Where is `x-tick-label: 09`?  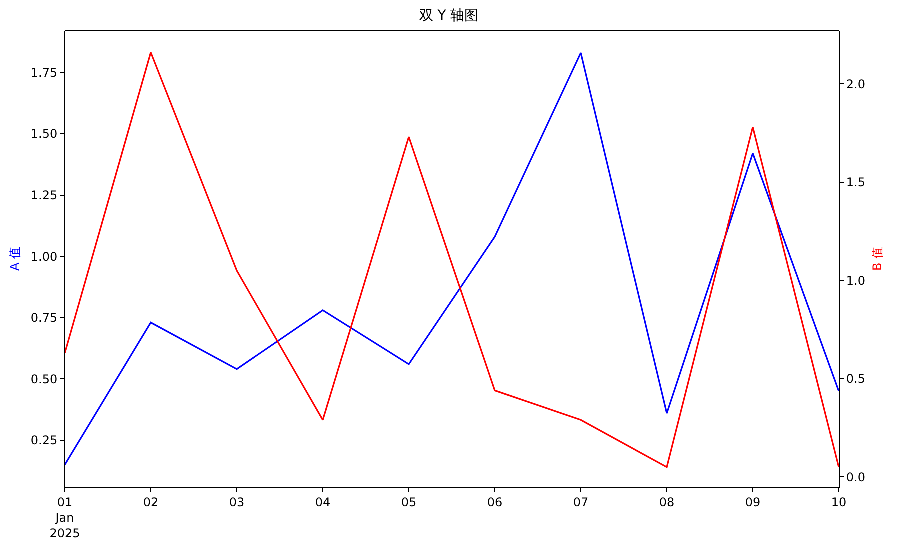
x-tick-label: 09 is located at coordinates (753, 502).